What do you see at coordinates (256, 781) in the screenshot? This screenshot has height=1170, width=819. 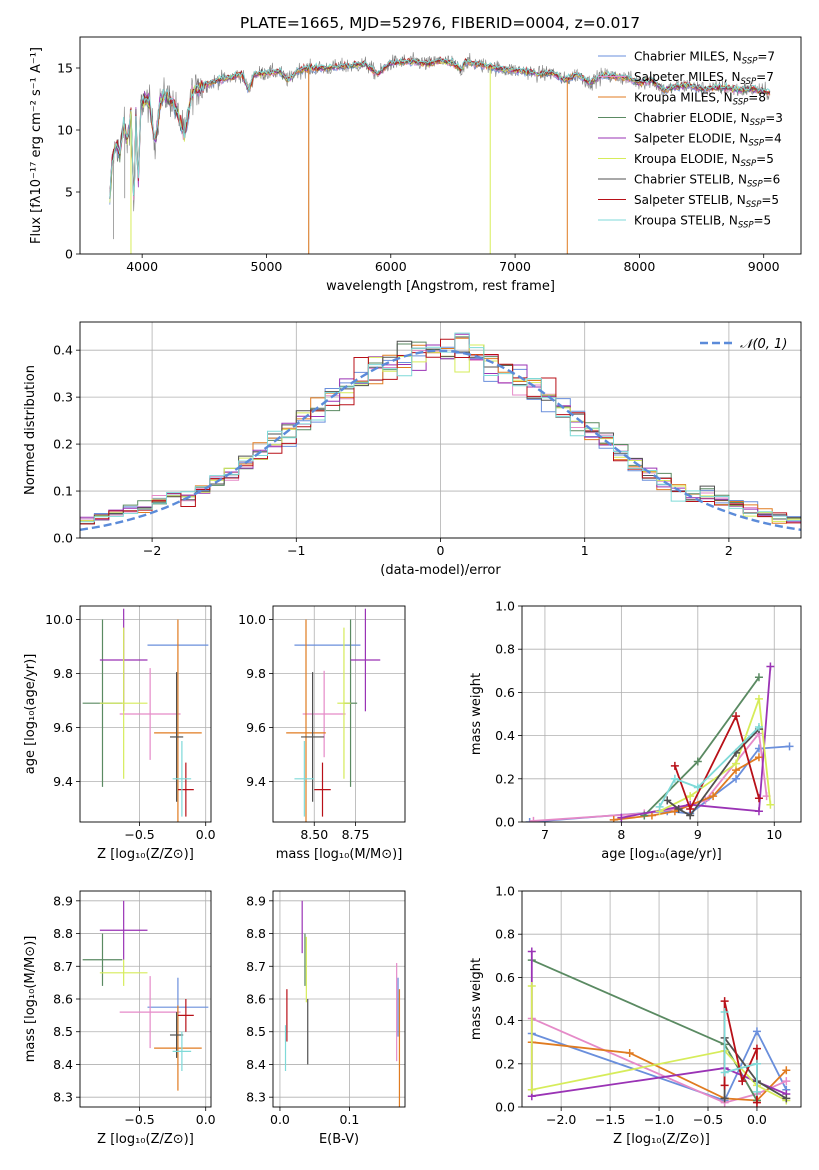 I see `y-tick-label: 9.4` at bounding box center [256, 781].